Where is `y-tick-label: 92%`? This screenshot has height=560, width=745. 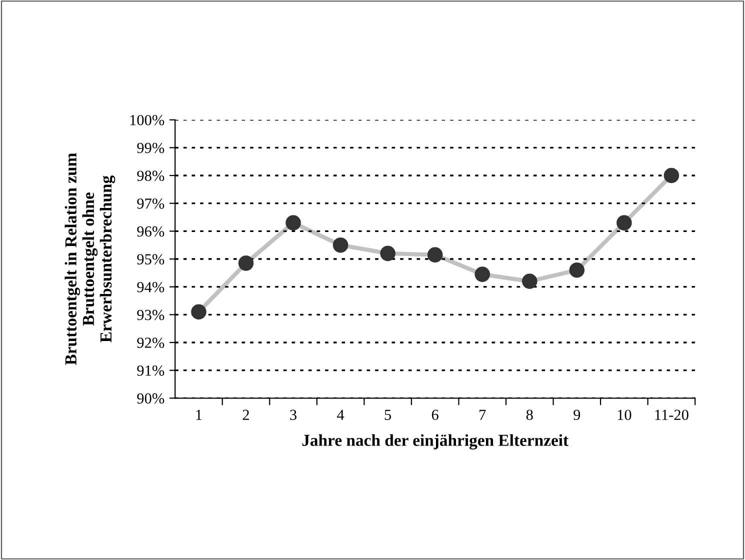
y-tick-label: 92% is located at coordinates (150, 343).